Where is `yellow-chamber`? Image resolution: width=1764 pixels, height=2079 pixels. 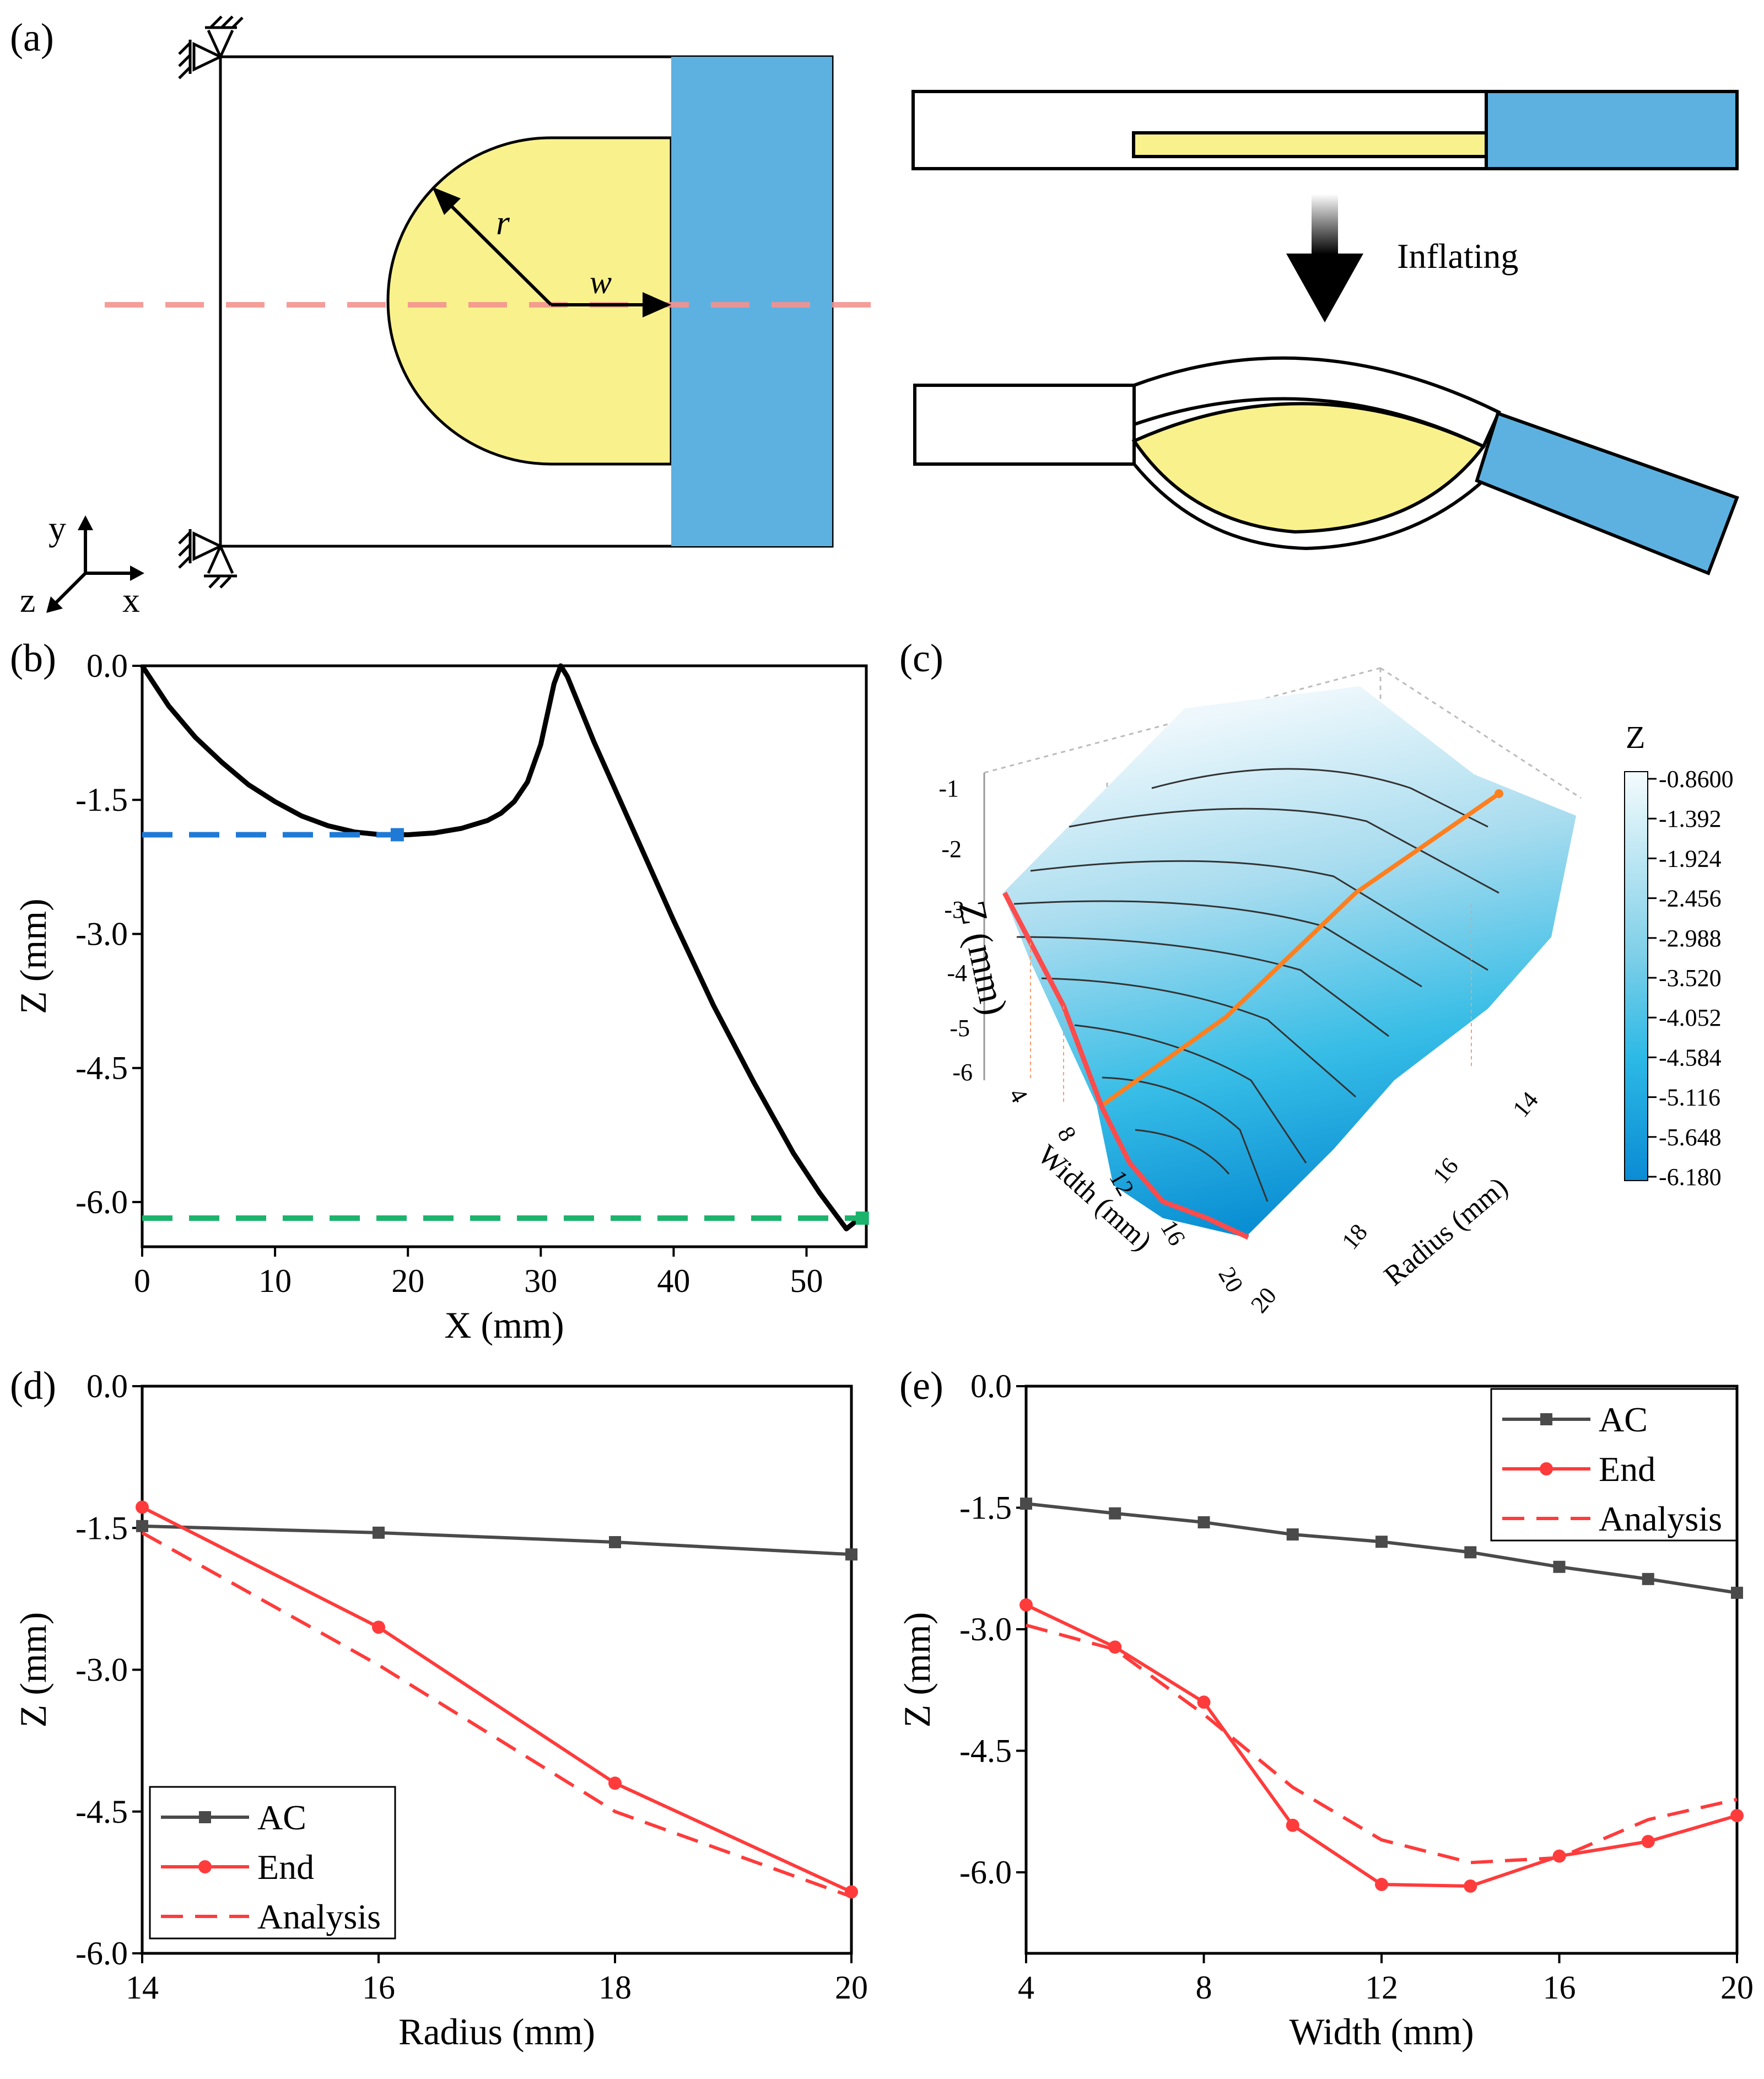
yellow-chamber is located at coordinates (529, 301).